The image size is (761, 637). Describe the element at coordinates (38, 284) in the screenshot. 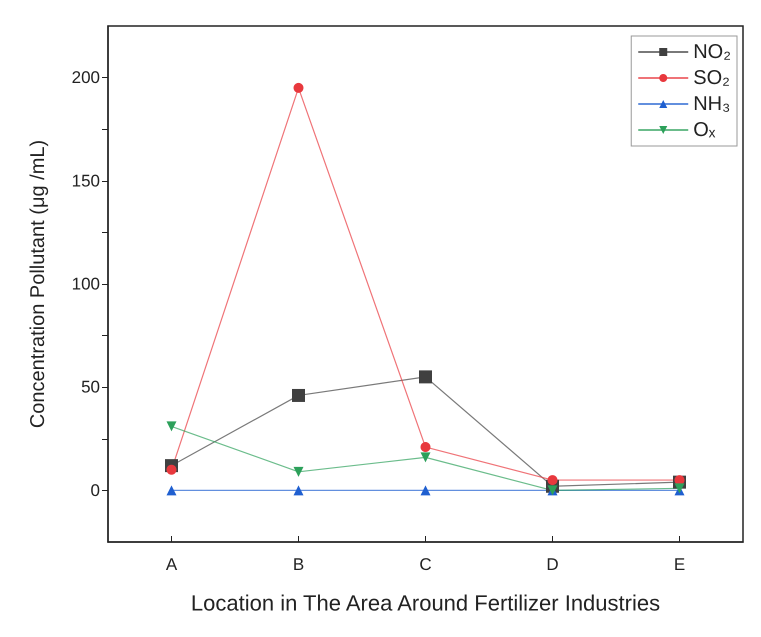

I see `y-axis-title: Concentration Pollutant (μg /mL)` at that location.